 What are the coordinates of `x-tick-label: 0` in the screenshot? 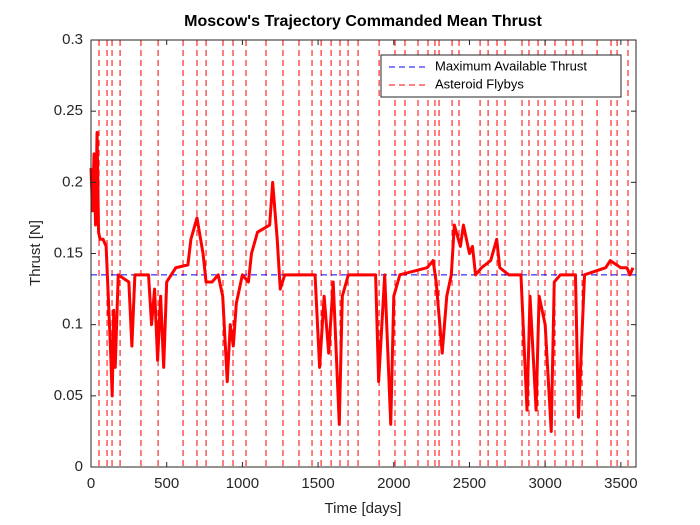 It's located at (91, 483).